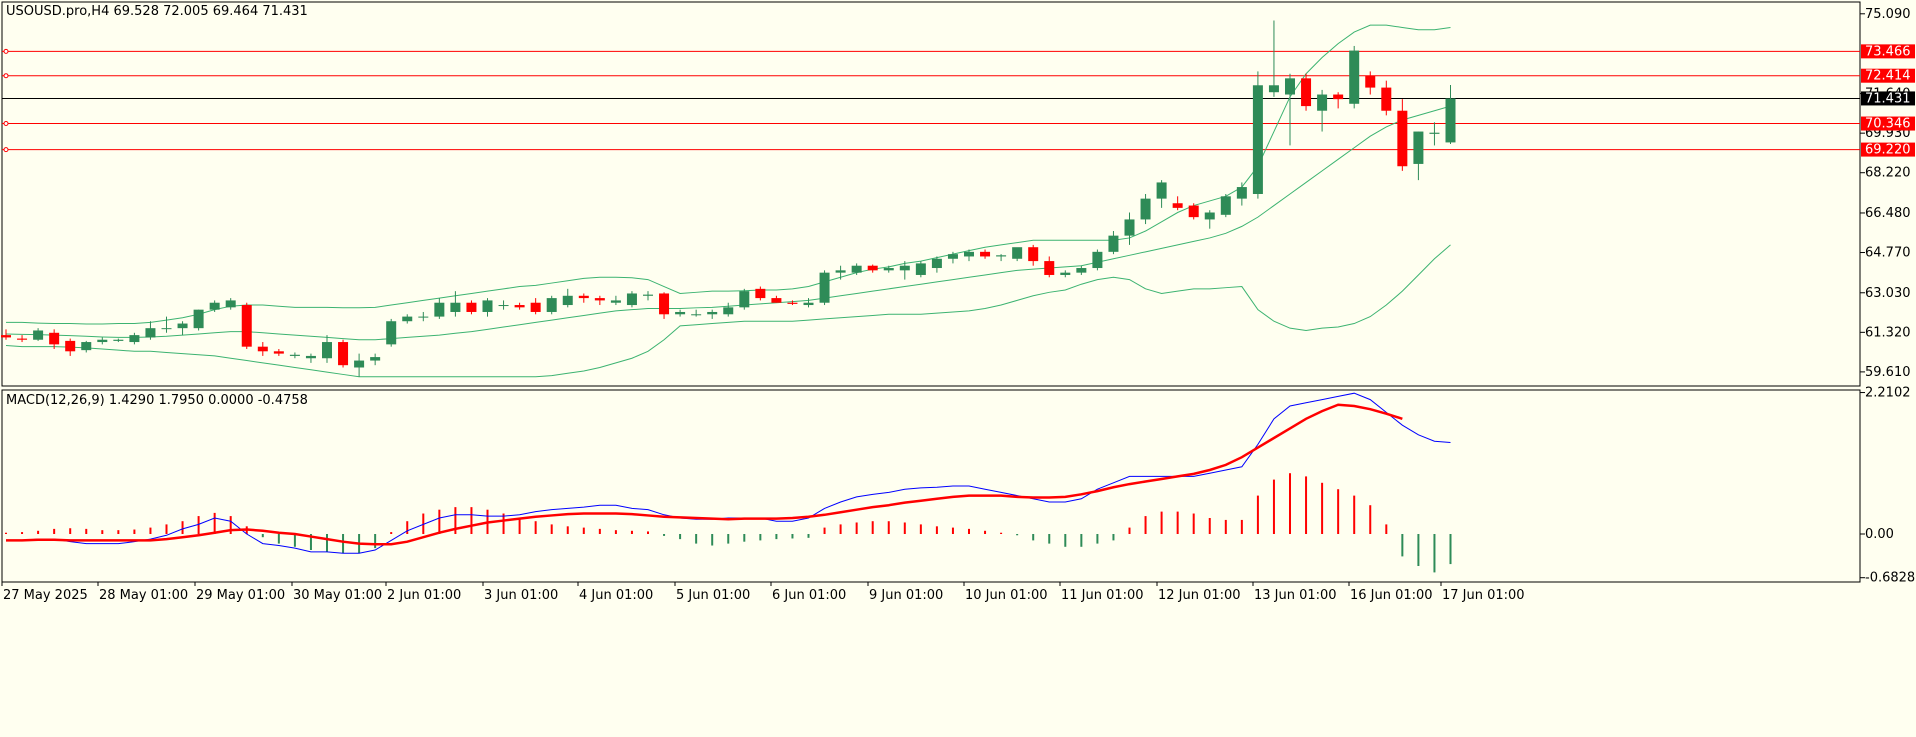  Describe the element at coordinates (809, 595) in the screenshot. I see `time-axis-label: 6 Jun 01:00` at that location.